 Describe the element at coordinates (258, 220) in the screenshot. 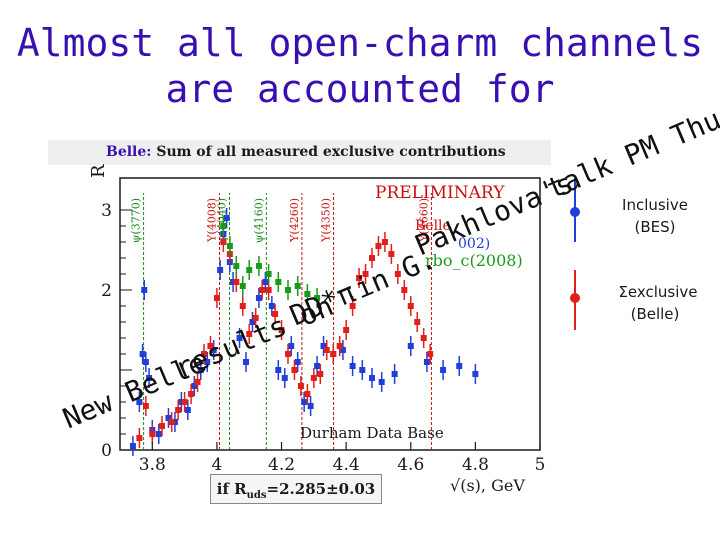

I see `resonance-label: ψ(4160)` at that location.